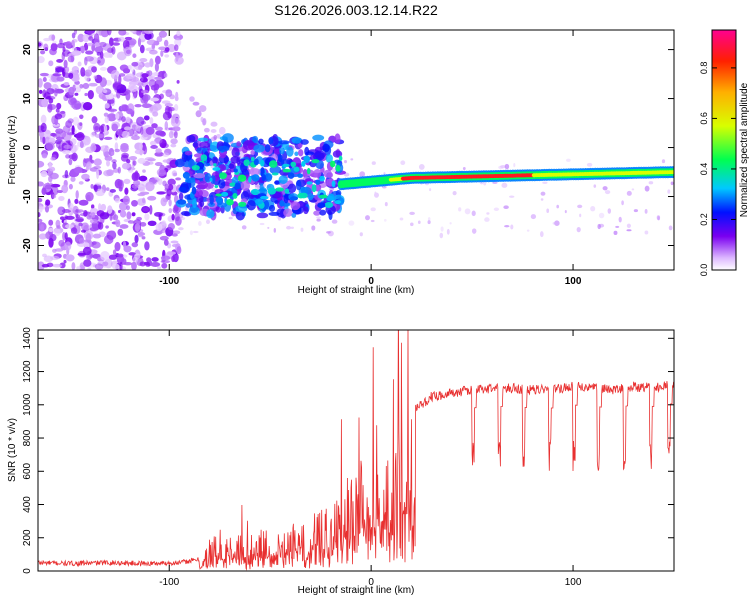  I want to click on colorbar-tick-label: 0.2, so click(704, 219).